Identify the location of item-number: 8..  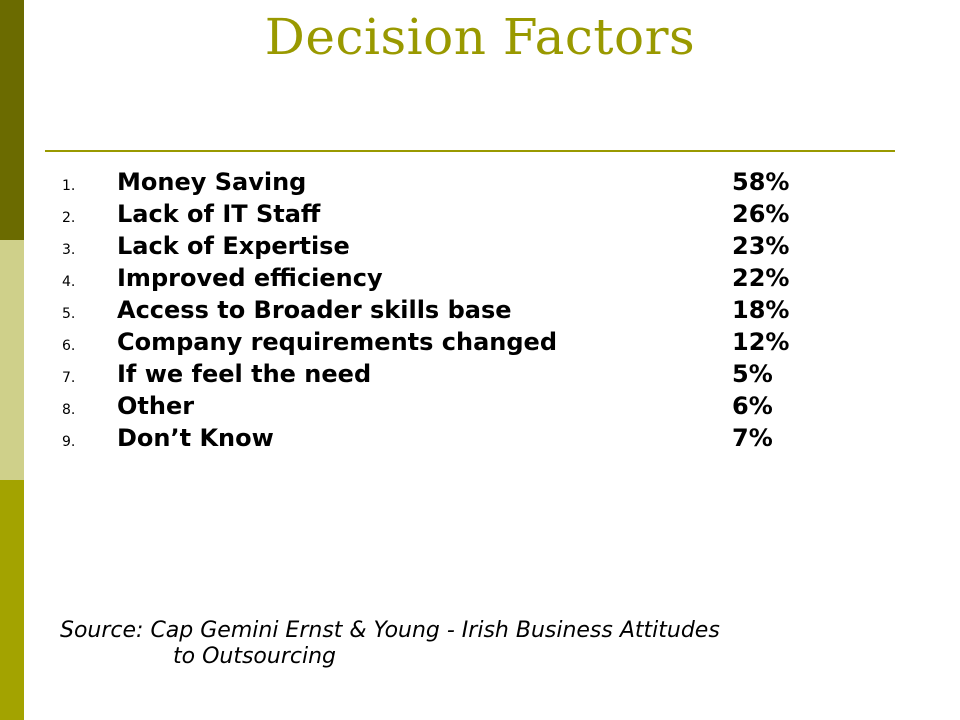
(69, 410).